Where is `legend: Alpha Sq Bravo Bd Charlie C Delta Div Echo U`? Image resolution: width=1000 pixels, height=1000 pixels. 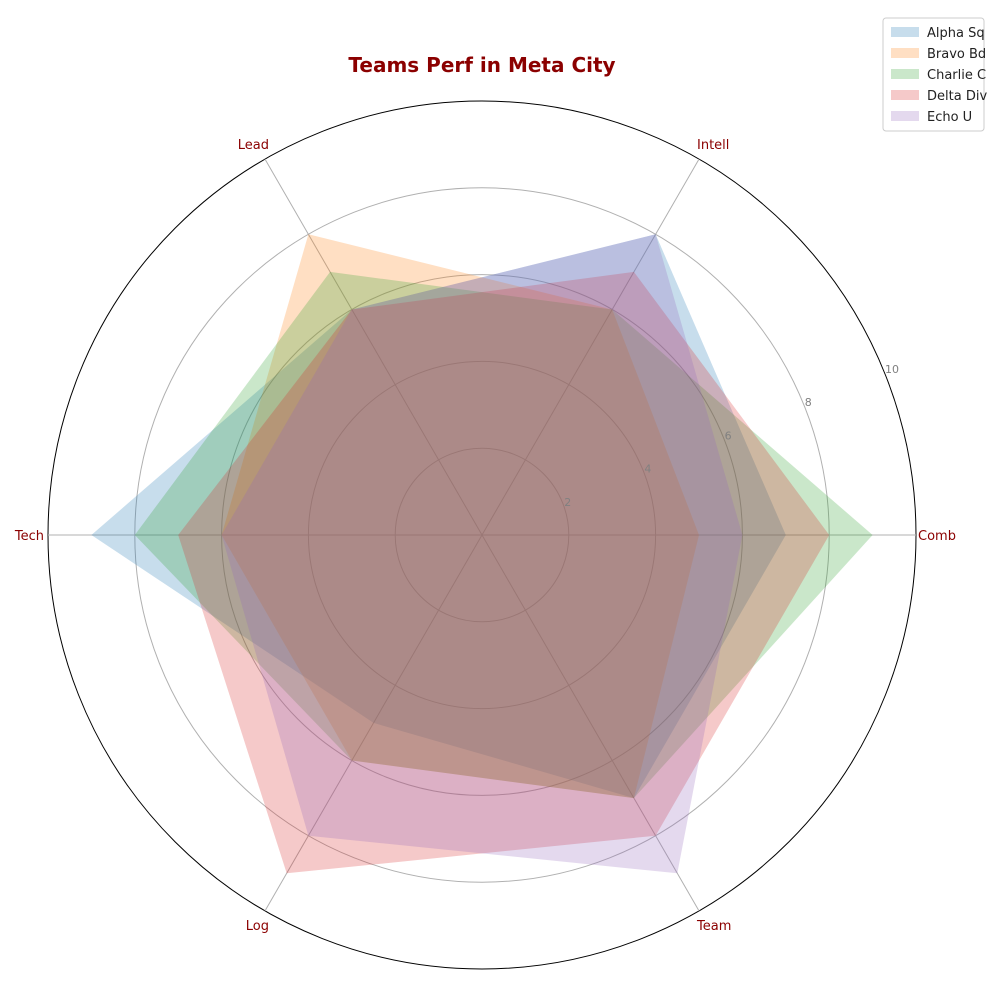 legend: Alpha Sq Bravo Bd Charlie C Delta Div Echo U is located at coordinates (934, 74).